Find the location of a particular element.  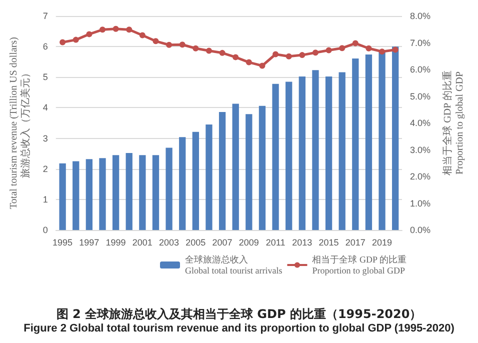

y-tick-label: 0 is located at coordinates (45, 230).